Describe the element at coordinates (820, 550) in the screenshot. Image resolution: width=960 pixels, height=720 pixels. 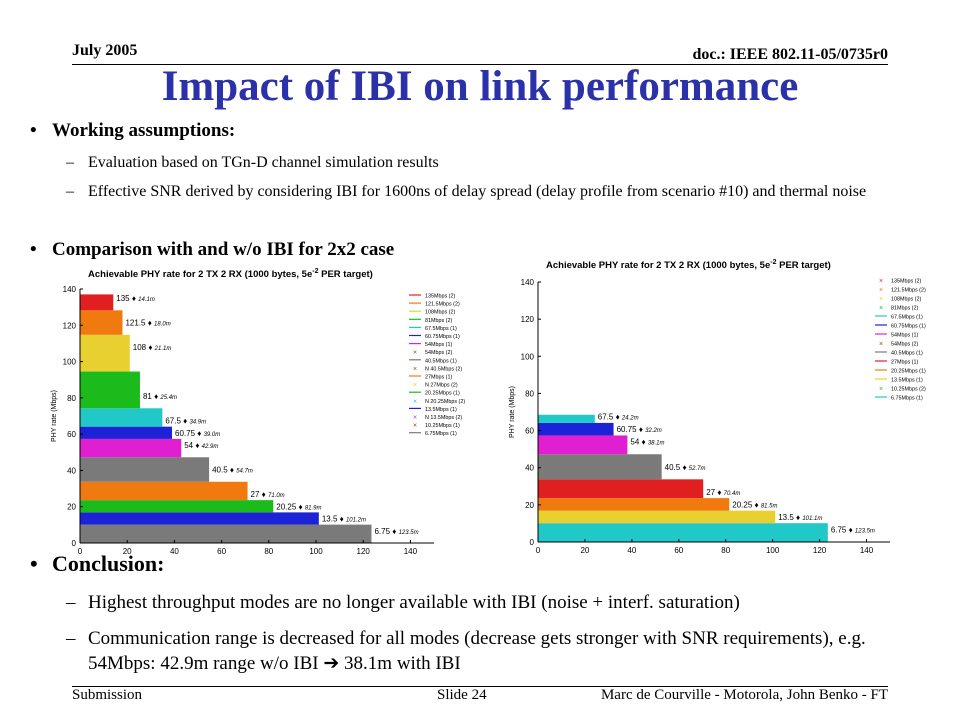
I see `x-tick-label: 120` at that location.